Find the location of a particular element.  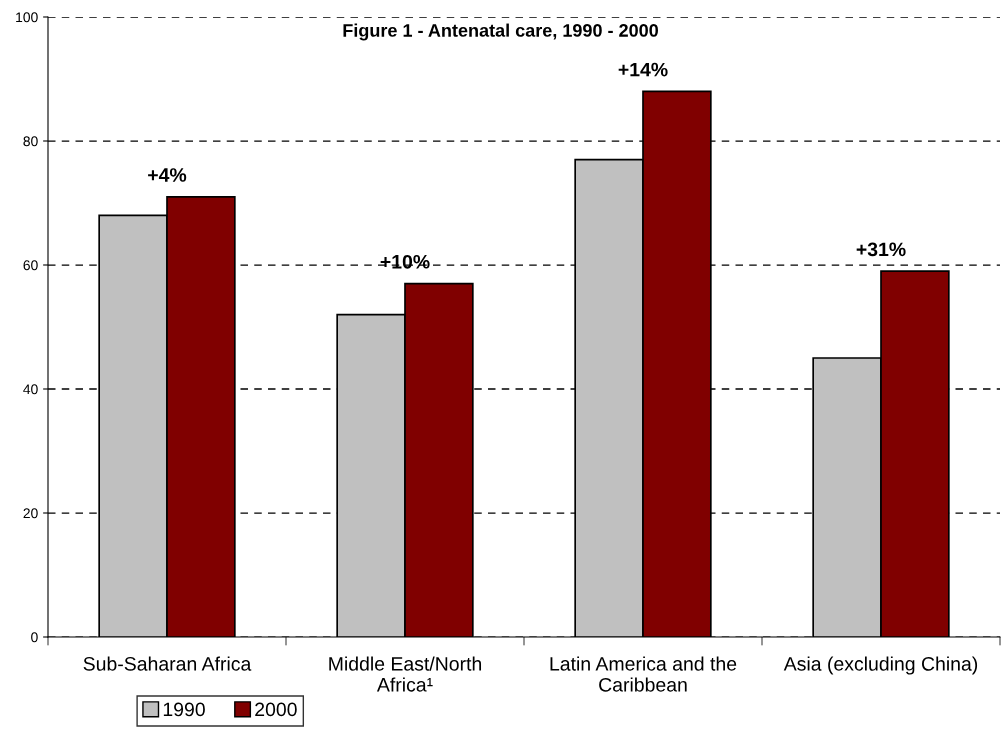

x-tick-label: Latin America and the Caribbean is located at coordinates (643, 674).